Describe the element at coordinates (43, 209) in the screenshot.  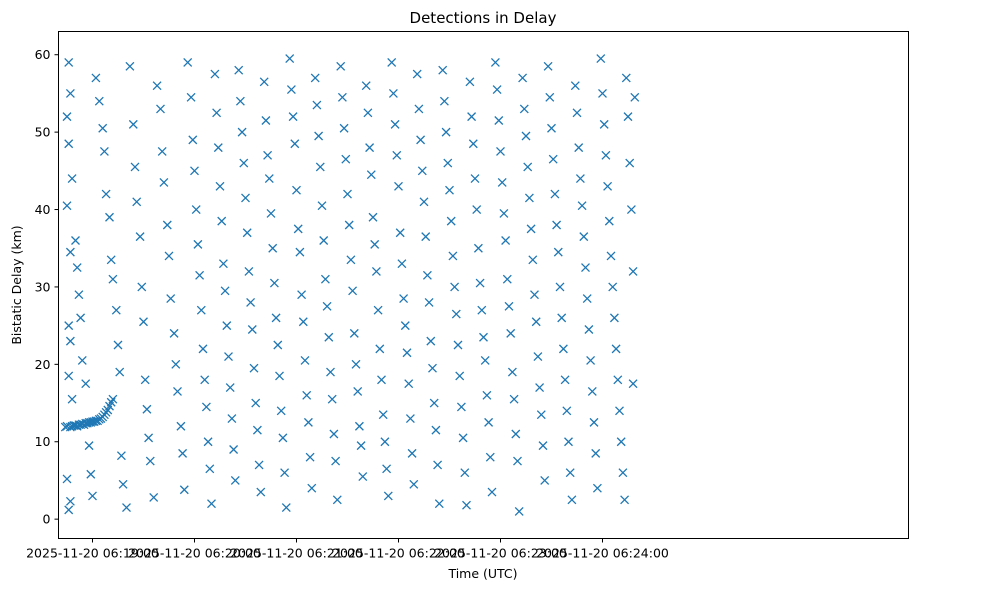
I see `y-tick-label-4: 40` at that location.